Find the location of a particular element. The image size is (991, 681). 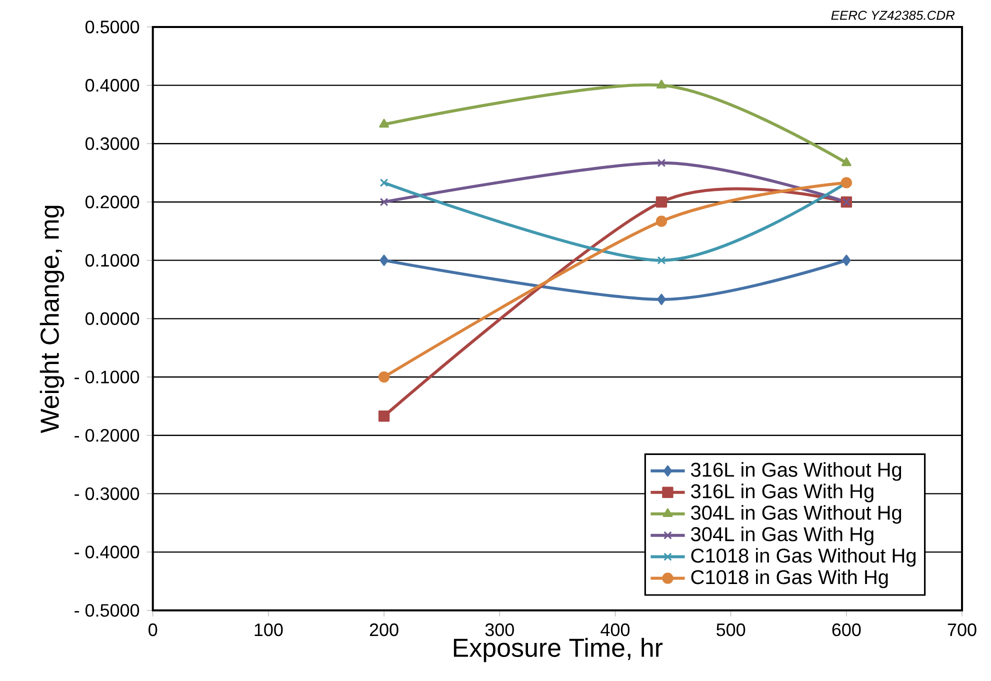

x-tick-label: 500 is located at coordinates (731, 629).